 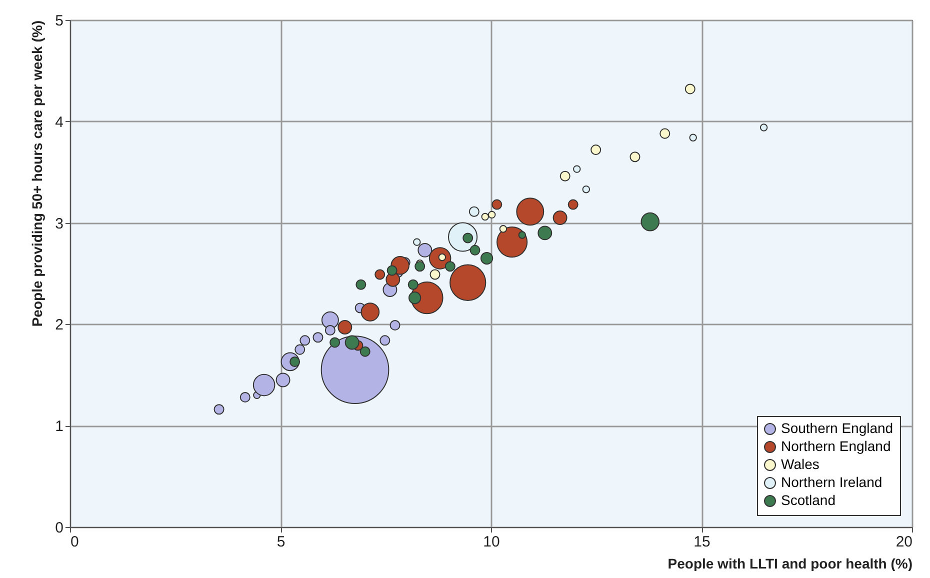 What do you see at coordinates (491, 542) in the screenshot?
I see `x-tick-label: 10` at bounding box center [491, 542].